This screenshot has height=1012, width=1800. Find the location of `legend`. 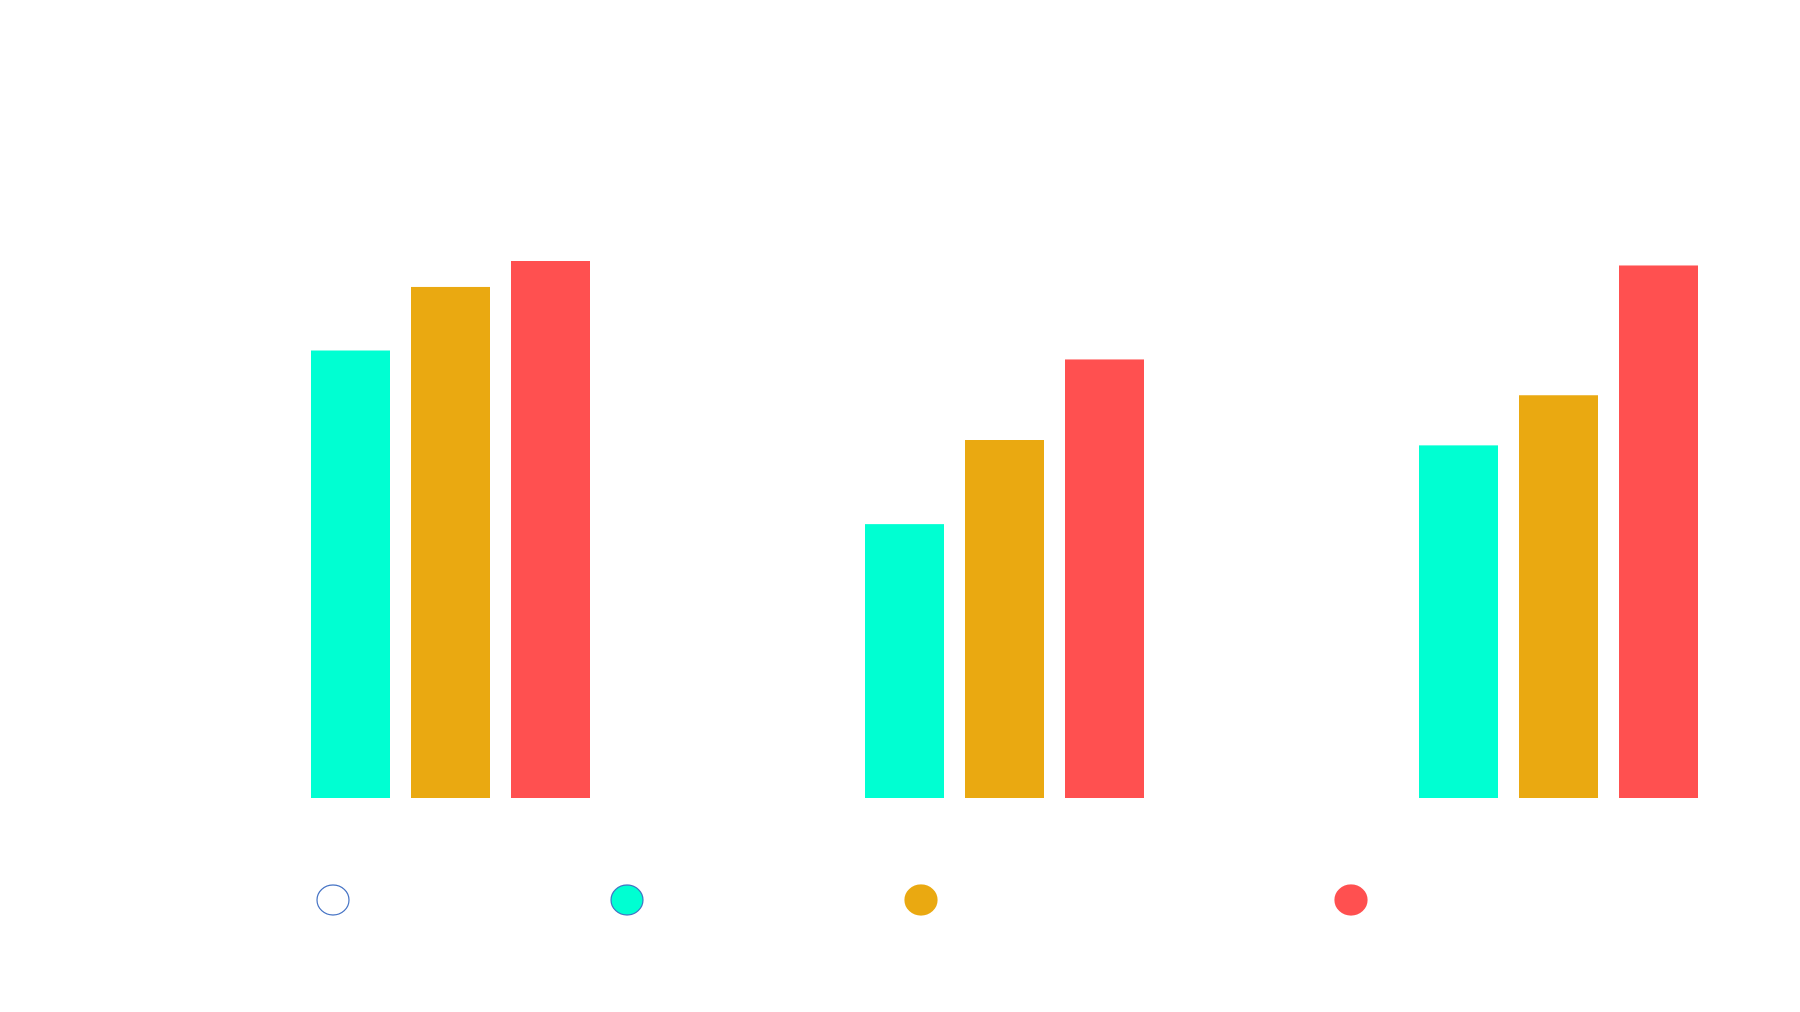

legend is located at coordinates (842, 900).